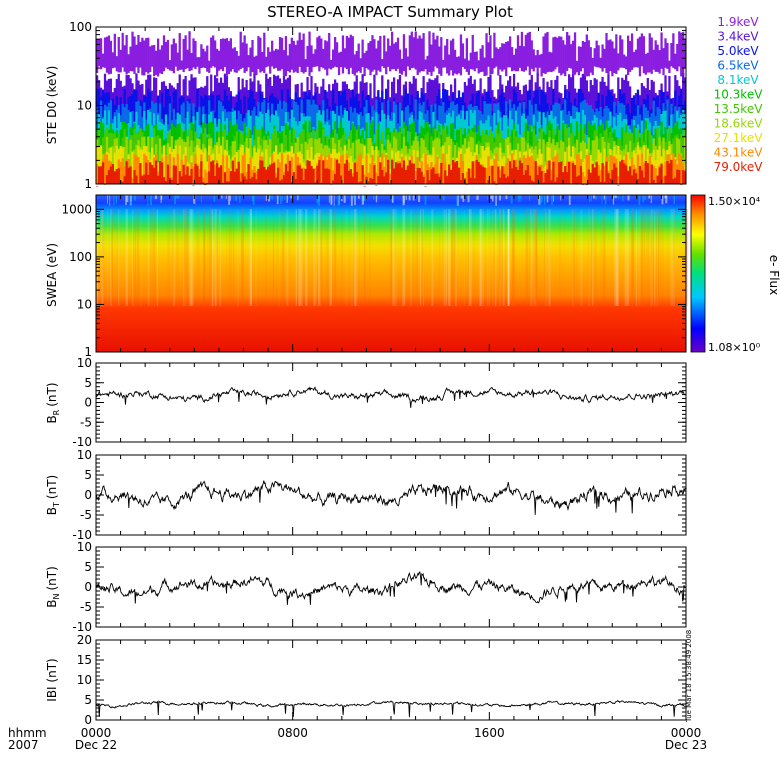 Image resolution: width=780 pixels, height=780 pixels. What do you see at coordinates (84, 660) in the screenshot?
I see `bmag-tick-label: 15` at bounding box center [84, 660].